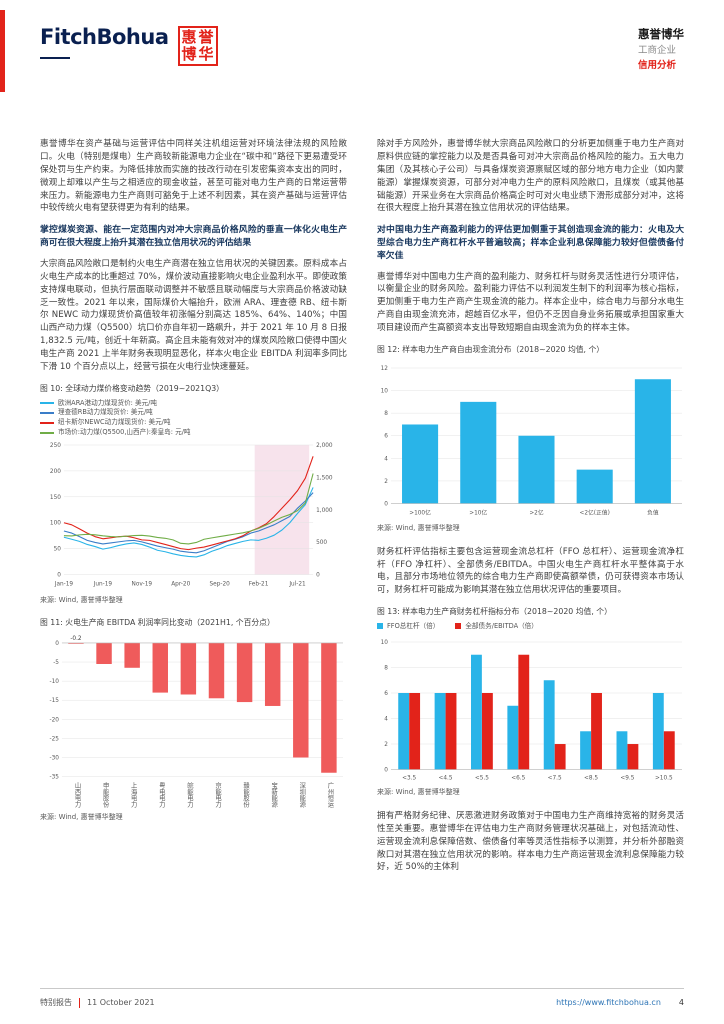 This screenshot has height=1024, width=724. I want to click on legend-item: FFO总杠杆（倍）, so click(408, 626).